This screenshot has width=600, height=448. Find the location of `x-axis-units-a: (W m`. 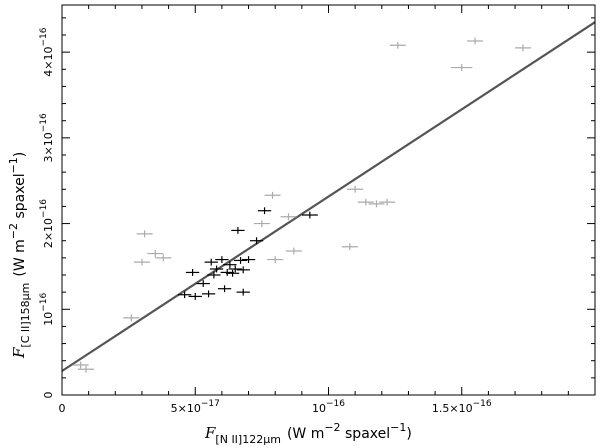

x-axis-units-a: (W m is located at coordinates (305, 434).